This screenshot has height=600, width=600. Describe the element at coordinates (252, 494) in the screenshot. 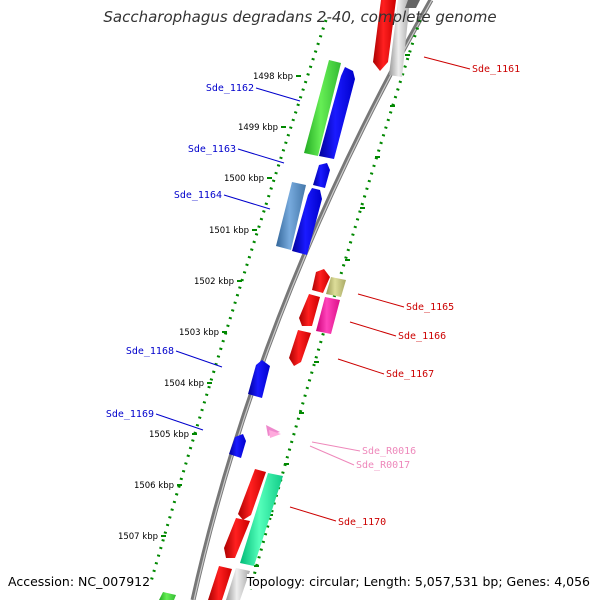

I see `gene-arrow-red-1170a` at that location.